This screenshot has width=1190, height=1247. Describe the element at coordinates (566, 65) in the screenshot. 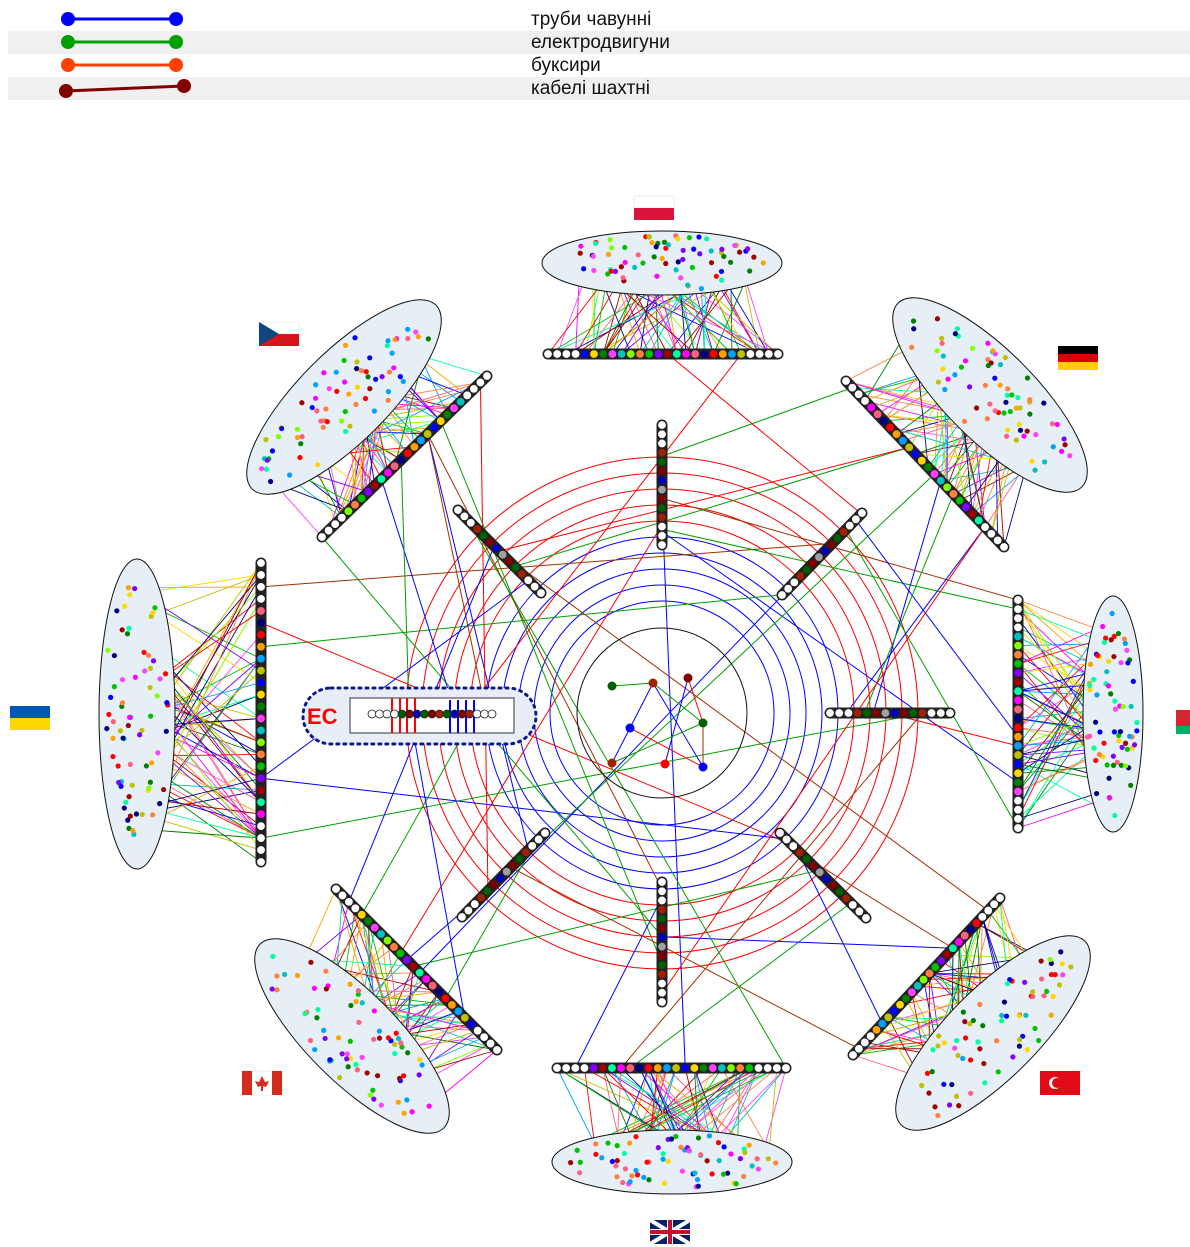

I see `legend-label-tugs: буксири` at that location.